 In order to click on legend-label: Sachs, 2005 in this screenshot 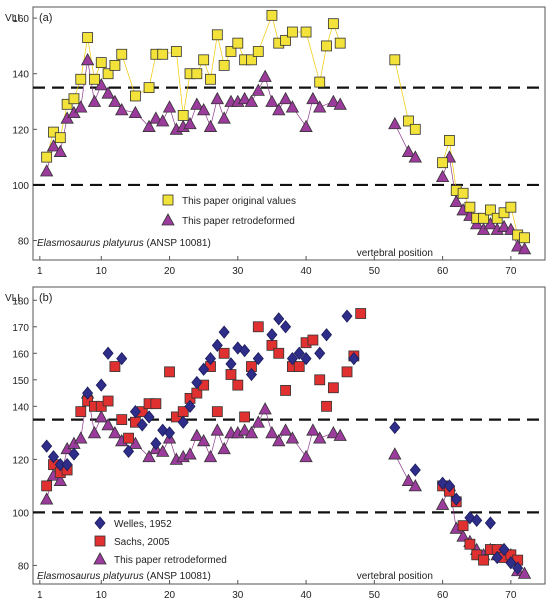, I will do `click(142, 542)`.